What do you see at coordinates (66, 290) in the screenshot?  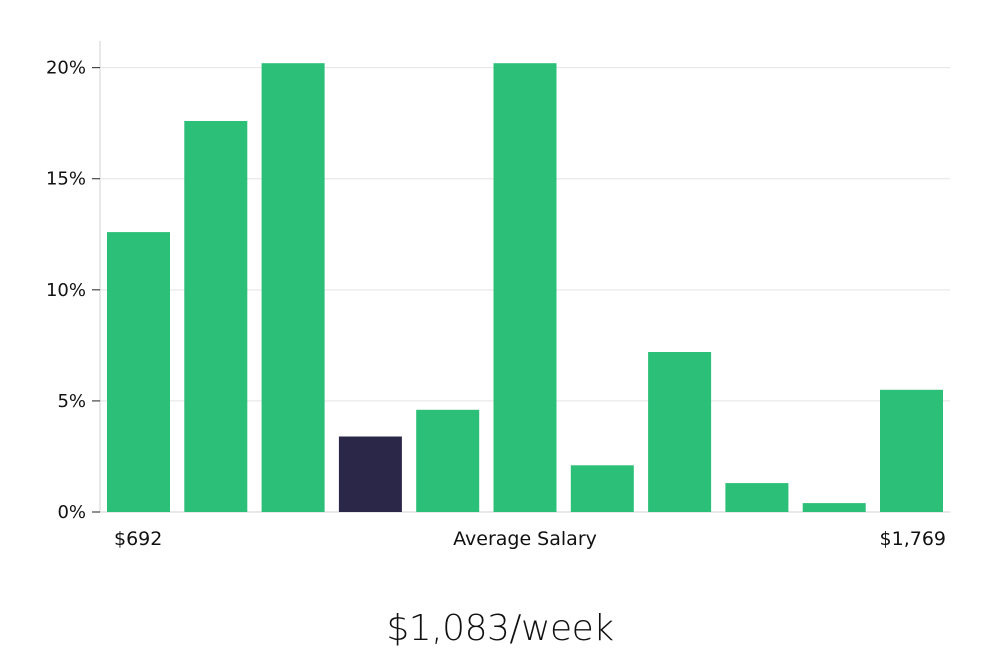 I see `y-tick-label: 10%` at bounding box center [66, 290].